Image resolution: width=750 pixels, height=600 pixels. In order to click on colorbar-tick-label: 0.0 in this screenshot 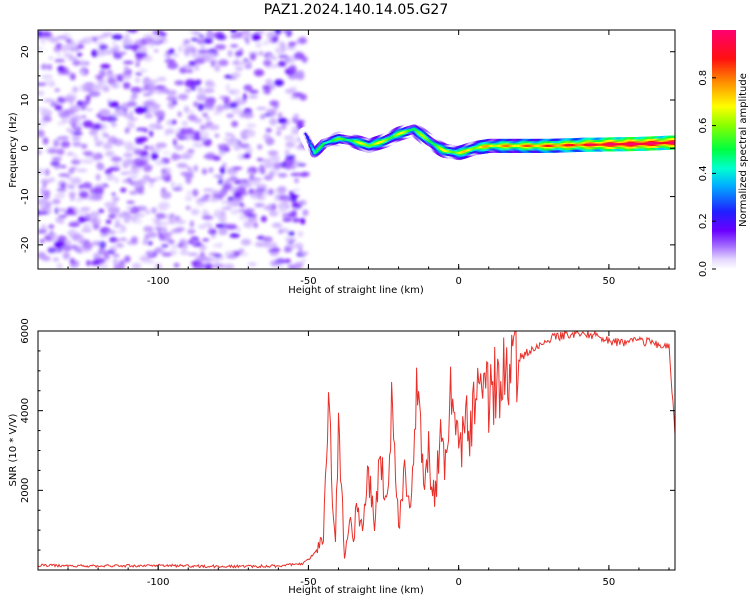, I will do `click(703, 269)`.